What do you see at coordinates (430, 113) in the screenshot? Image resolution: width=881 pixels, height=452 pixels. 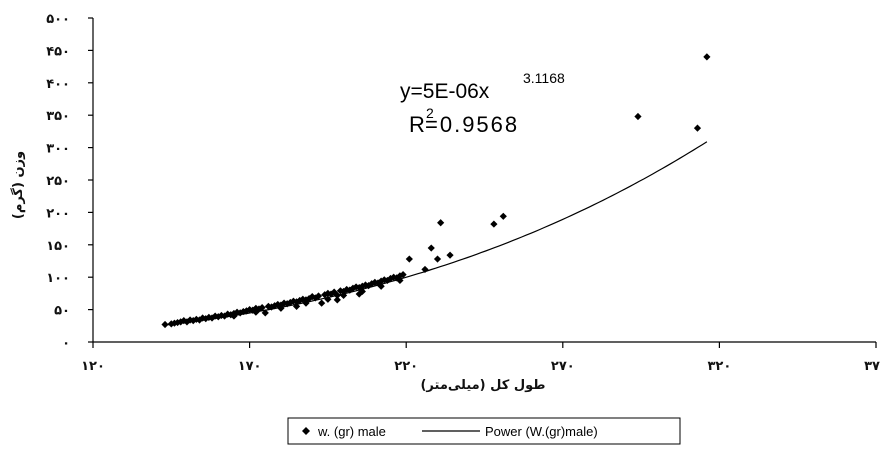 I see `r2-superscript: 2` at bounding box center [430, 113].